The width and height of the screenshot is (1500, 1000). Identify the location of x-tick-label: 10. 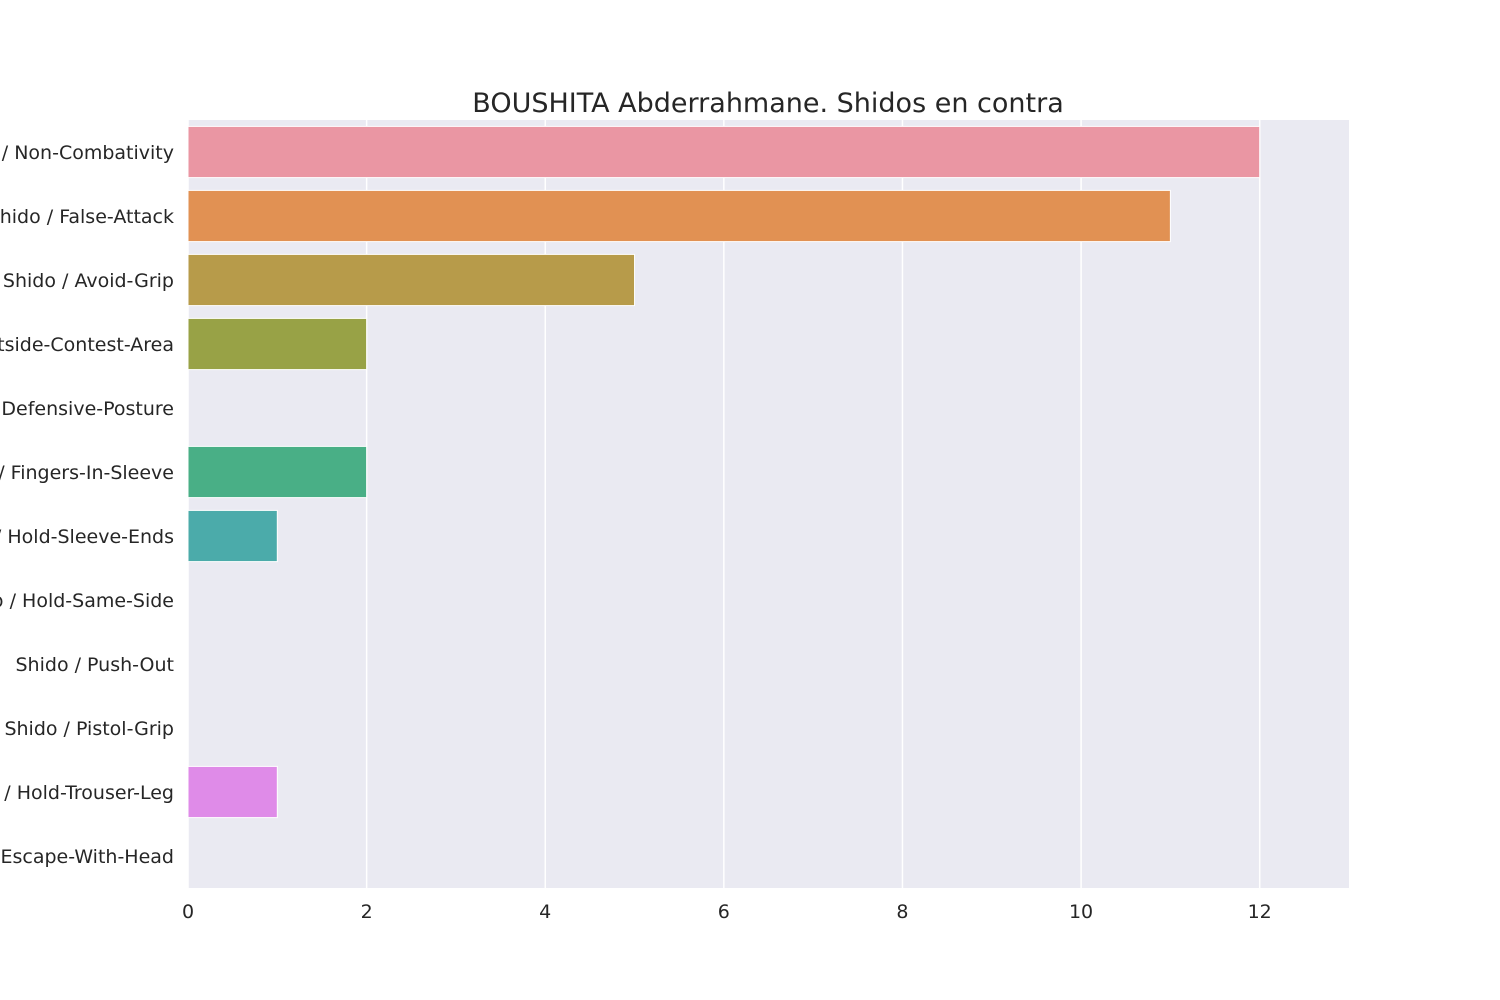
(1081, 912).